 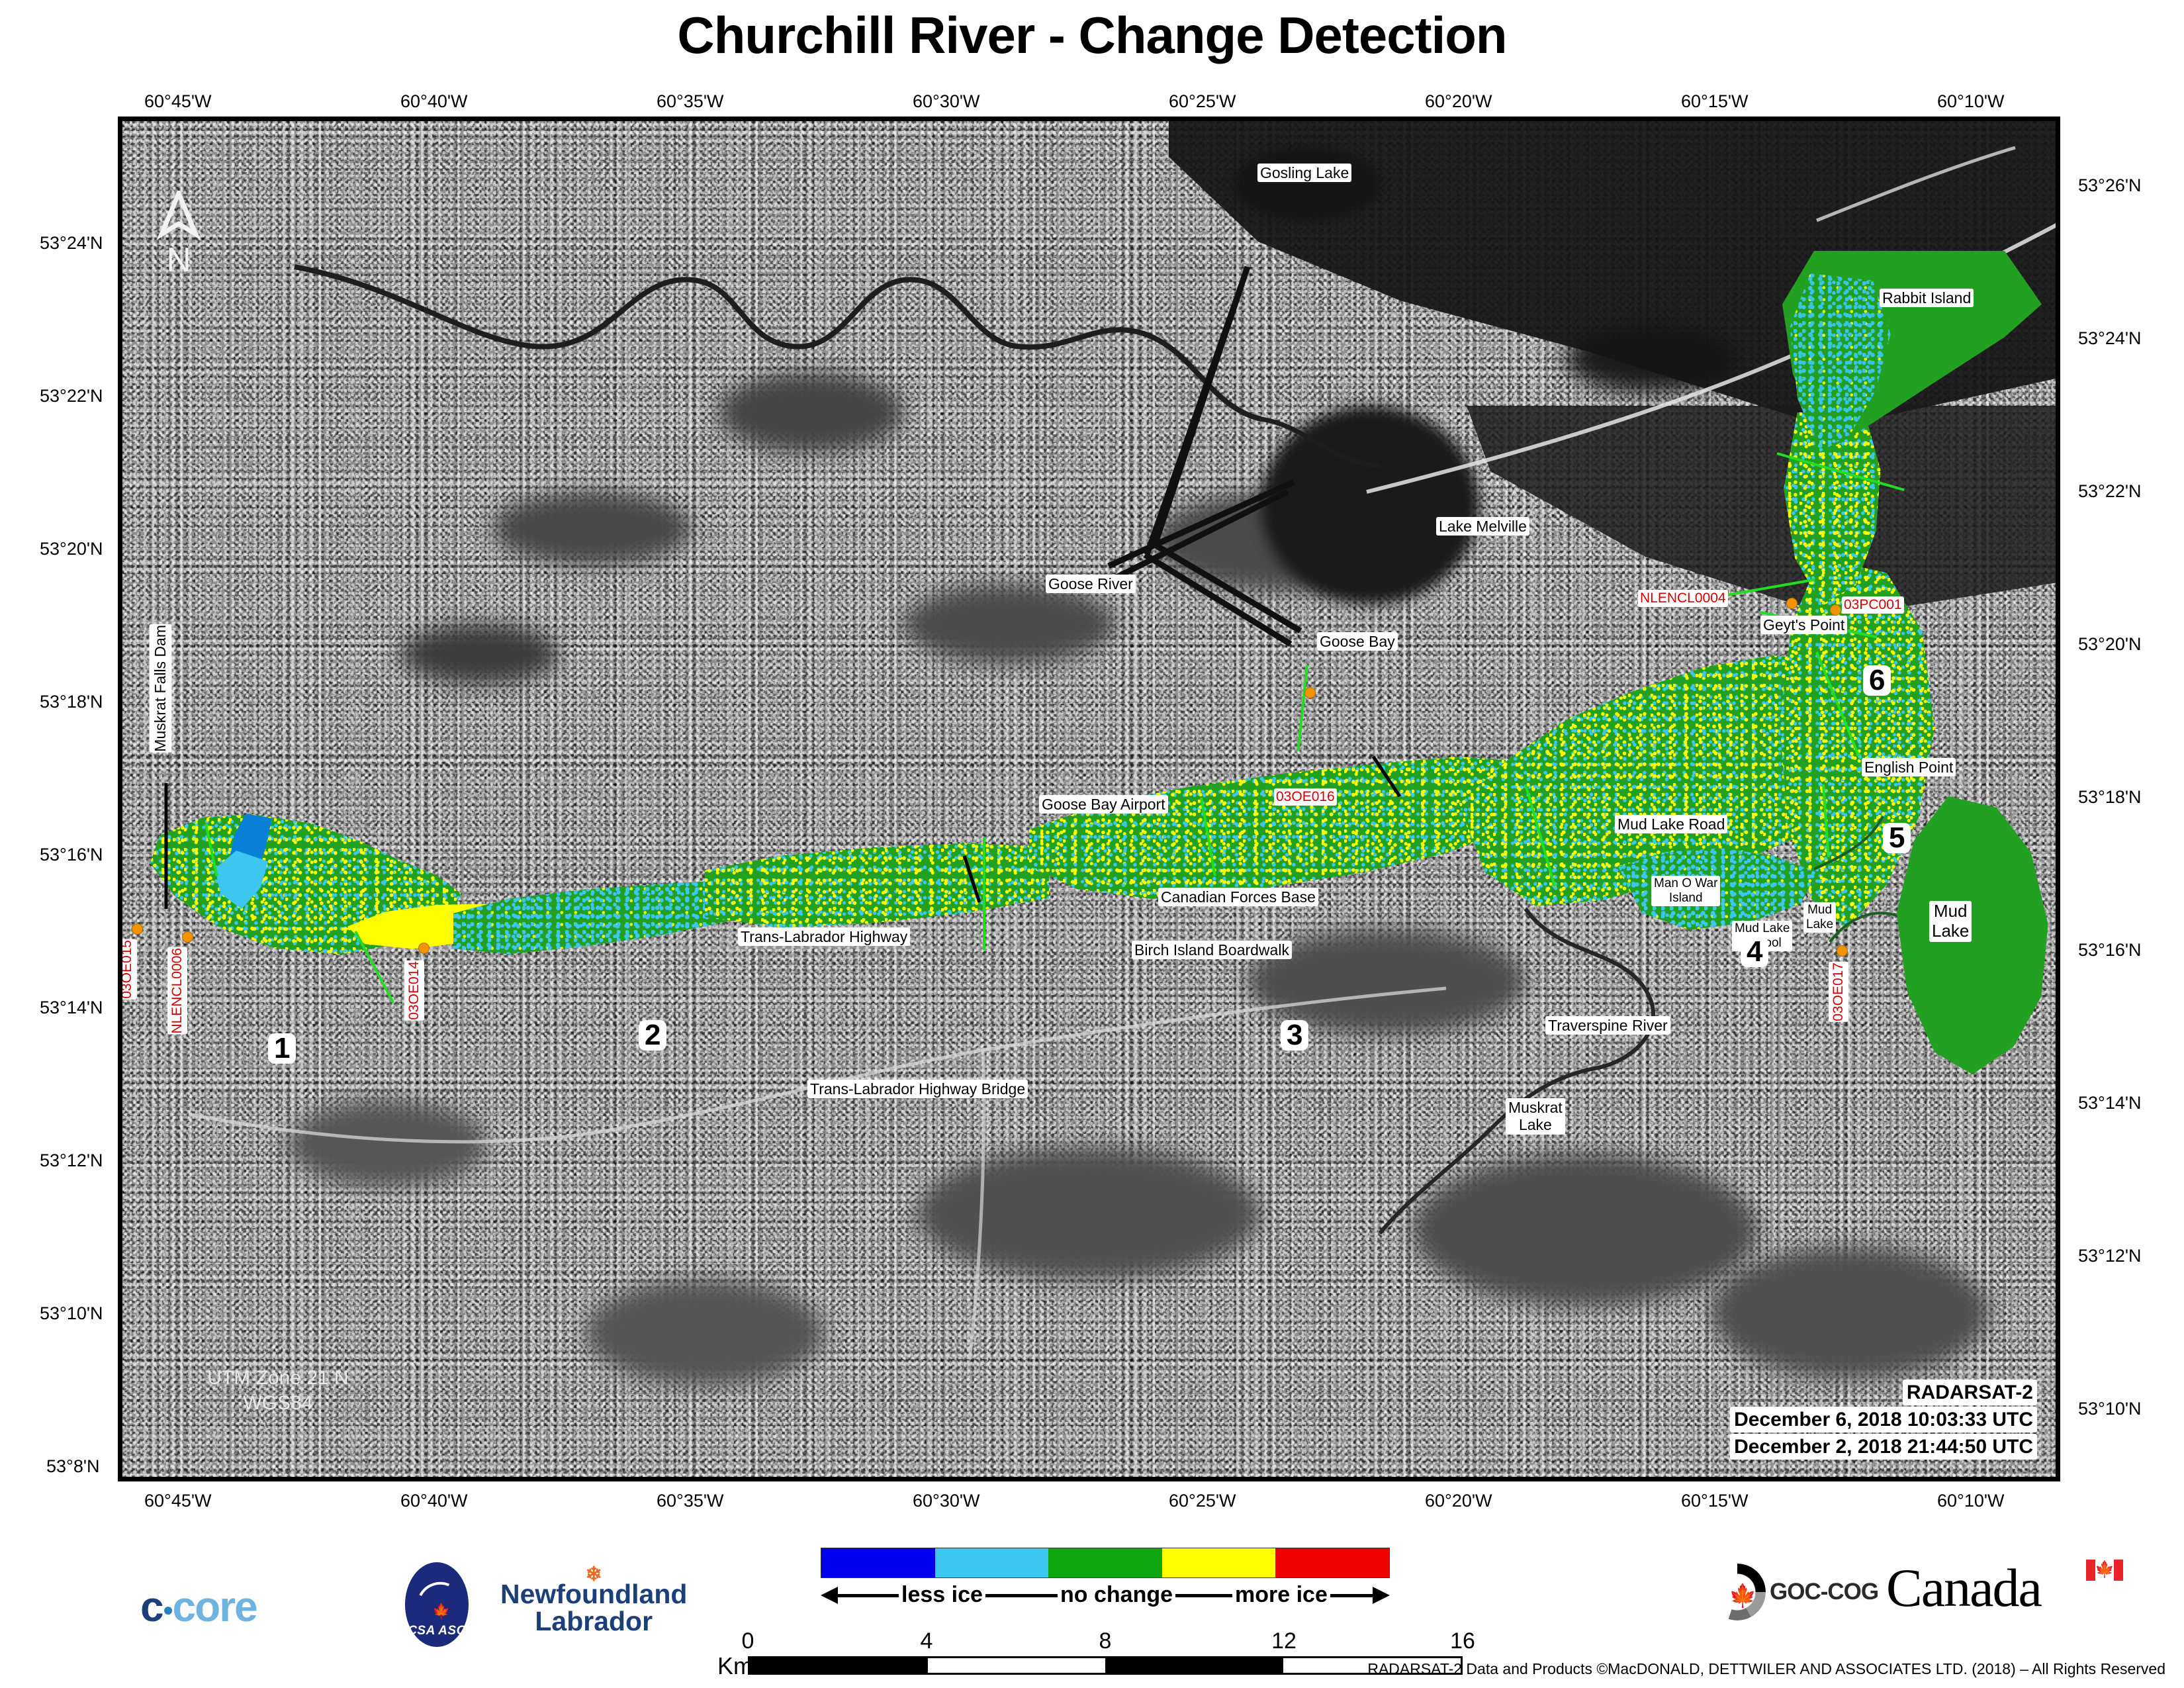 What do you see at coordinates (71, 855) in the screenshot?
I see `lat-tick-label-left: 53°16'N` at bounding box center [71, 855].